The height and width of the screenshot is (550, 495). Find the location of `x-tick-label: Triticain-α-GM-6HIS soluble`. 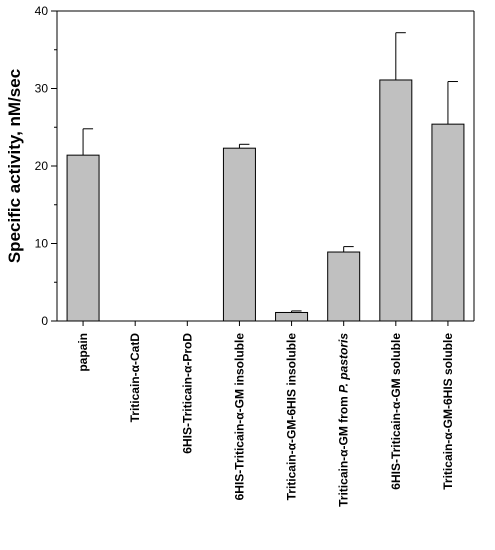

x-tick-label: Triticain-α-GM-6HIS soluble is located at coordinates (448, 411).